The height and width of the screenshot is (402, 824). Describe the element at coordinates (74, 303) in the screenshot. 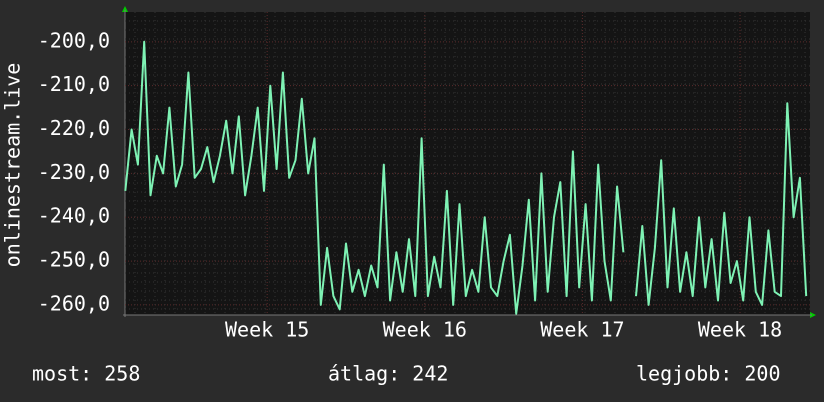

I see `y-tick-label: -260,0` at that location.